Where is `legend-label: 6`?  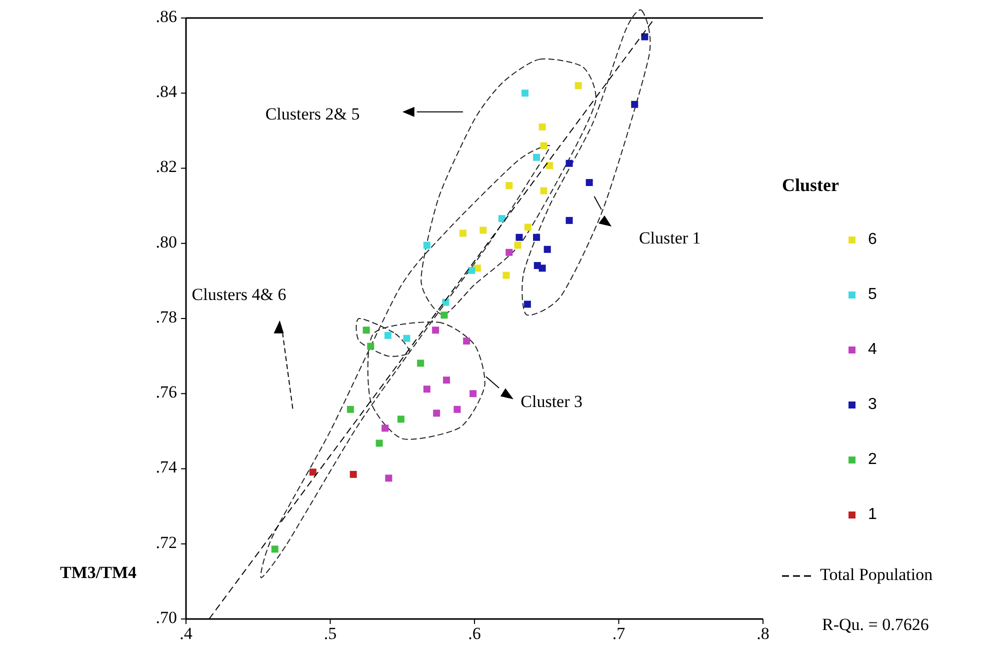
legend-label: 6 is located at coordinates (872, 239).